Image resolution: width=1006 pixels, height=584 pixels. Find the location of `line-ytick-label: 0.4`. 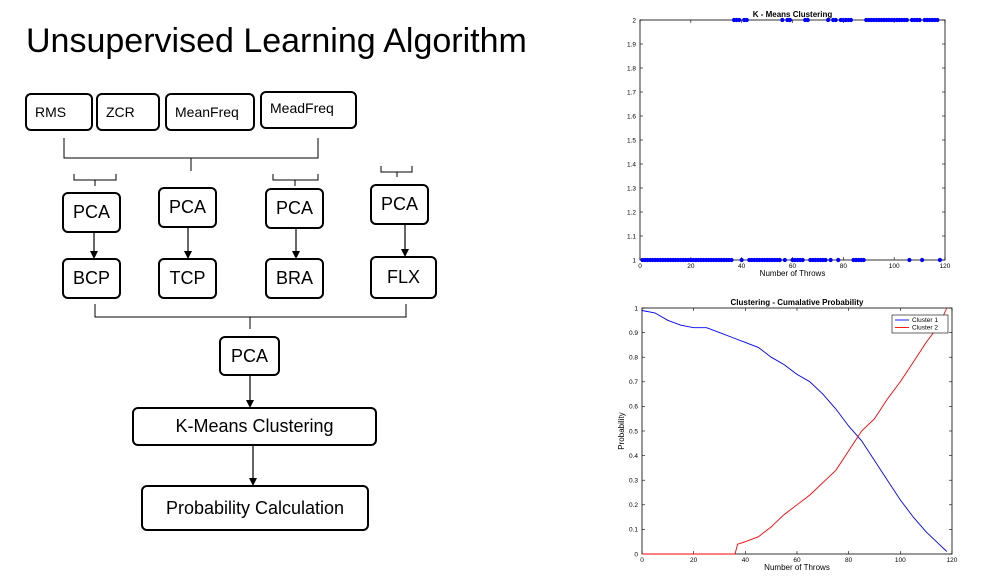

line-ytick-label: 0.4 is located at coordinates (633, 456).